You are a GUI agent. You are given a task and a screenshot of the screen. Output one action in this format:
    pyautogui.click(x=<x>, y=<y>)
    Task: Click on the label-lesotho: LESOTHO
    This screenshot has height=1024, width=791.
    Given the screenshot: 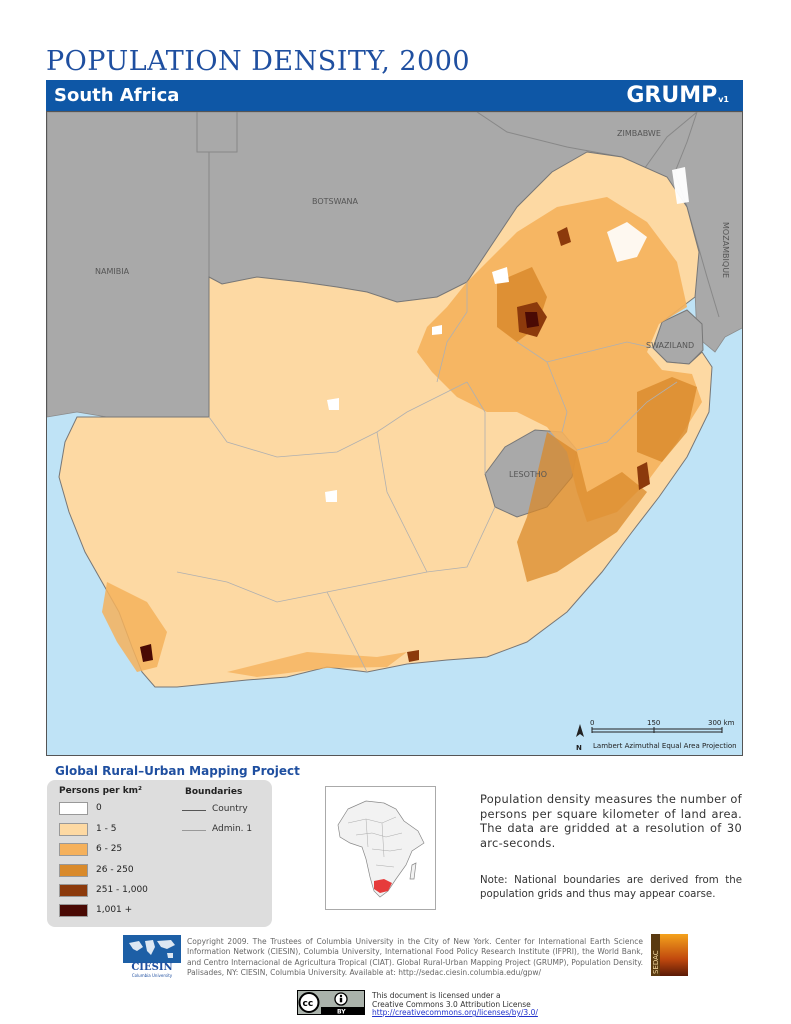 What is the action you would take?
    pyautogui.click(x=528, y=474)
    